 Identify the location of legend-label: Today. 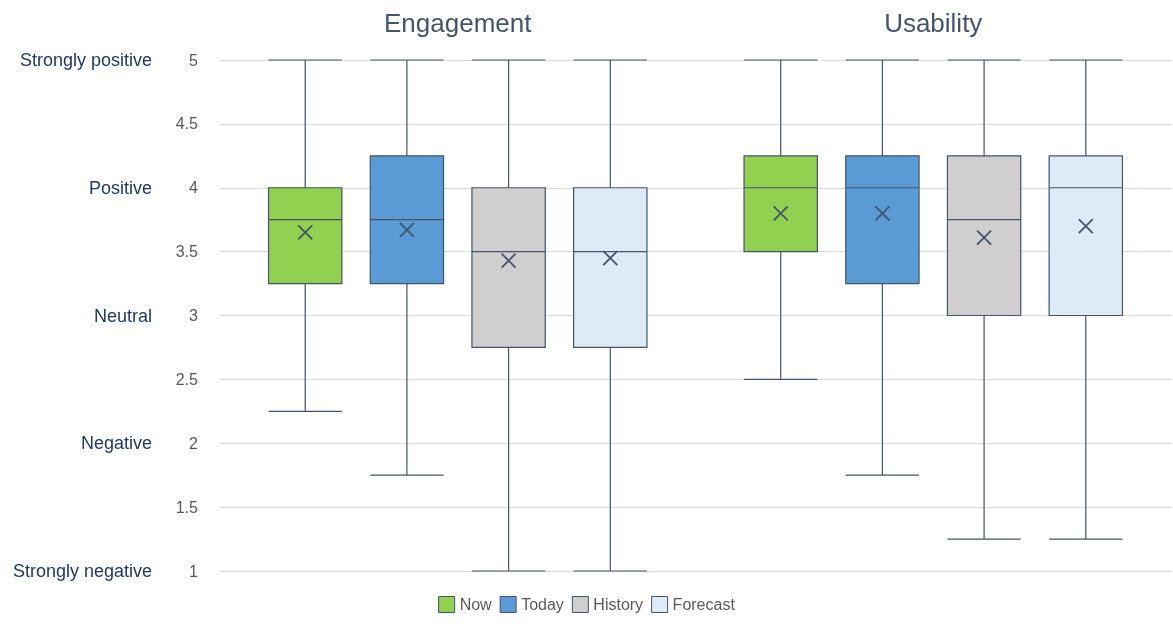
(542, 604).